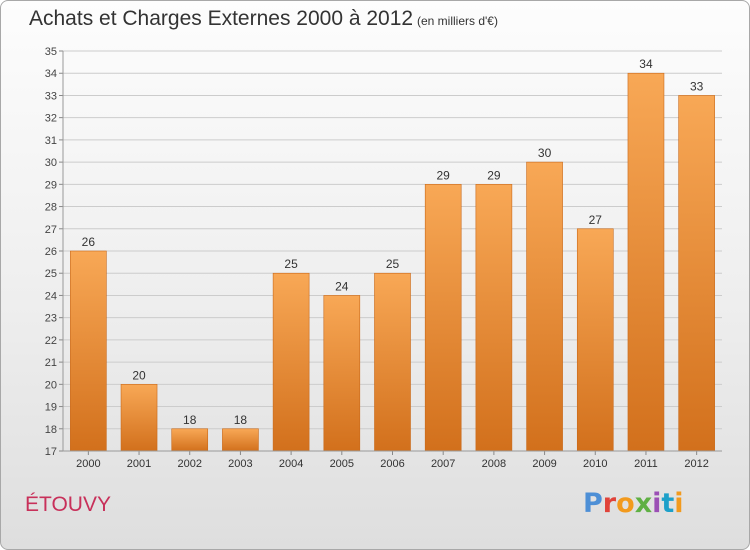 The image size is (750, 550). I want to click on chart-subtitle: (en milliers d'€), so click(457, 21).